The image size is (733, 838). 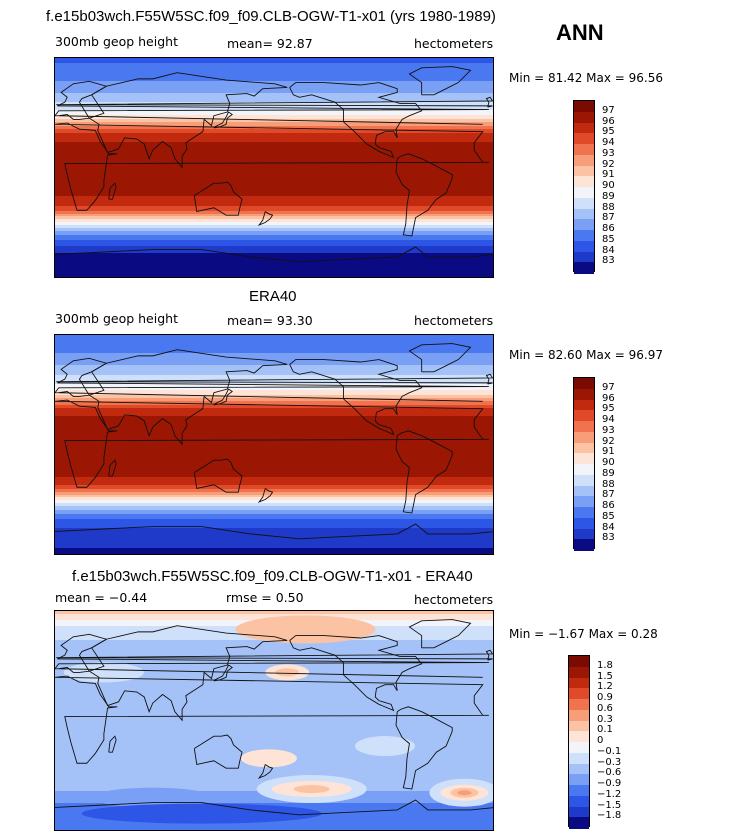 What do you see at coordinates (454, 599) in the screenshot?
I see `panel3-units-label: hectometers` at bounding box center [454, 599].